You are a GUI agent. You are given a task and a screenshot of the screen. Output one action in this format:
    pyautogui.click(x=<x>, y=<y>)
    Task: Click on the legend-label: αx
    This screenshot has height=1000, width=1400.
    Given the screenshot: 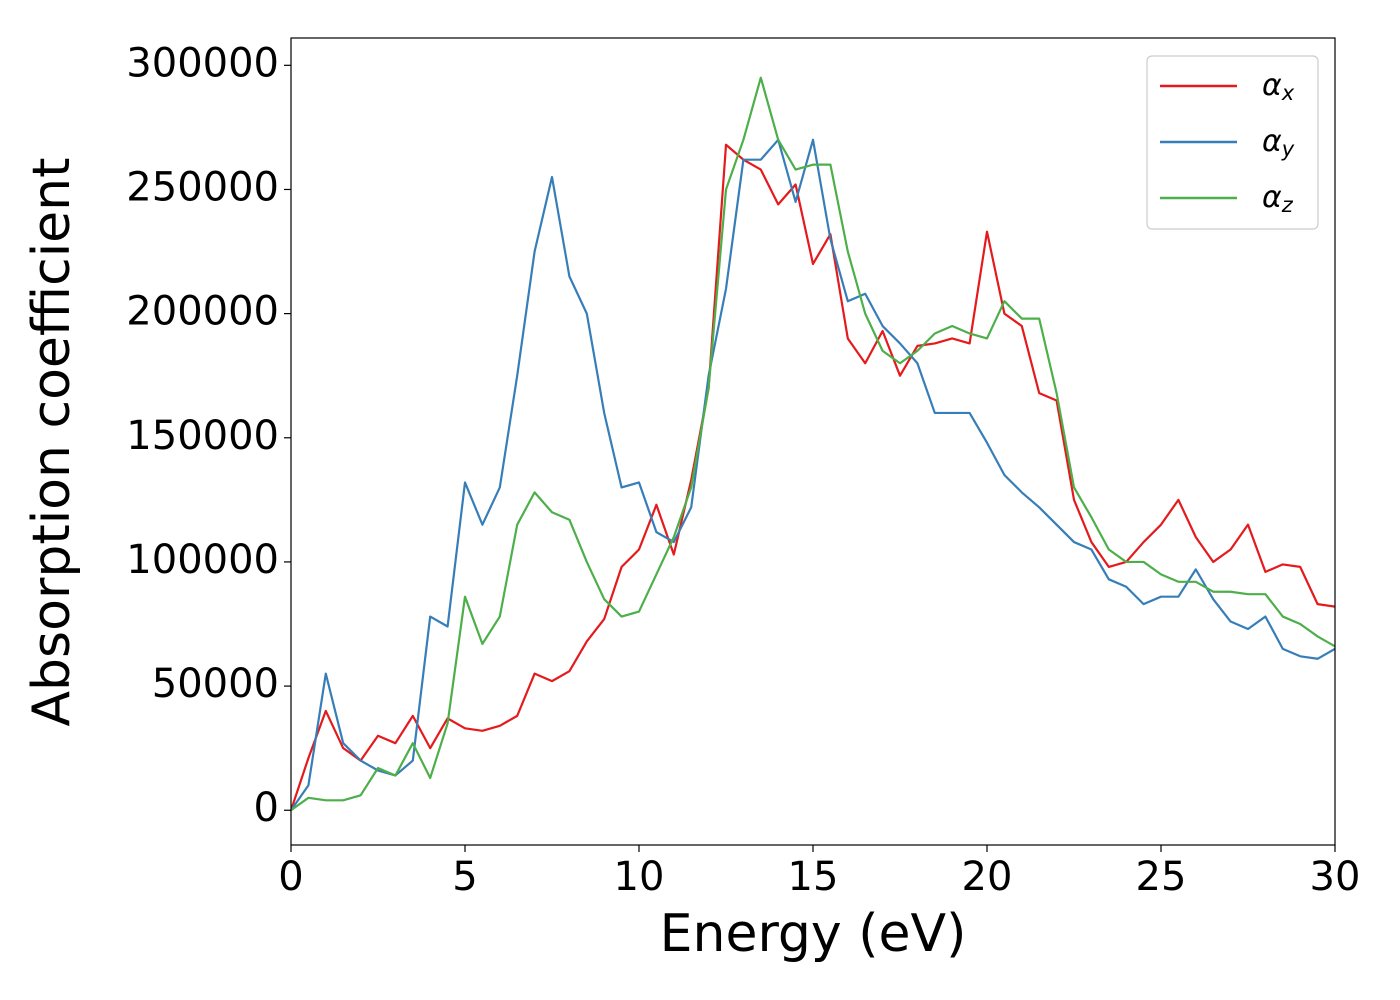 What is the action you would take?
    pyautogui.click(x=1278, y=87)
    